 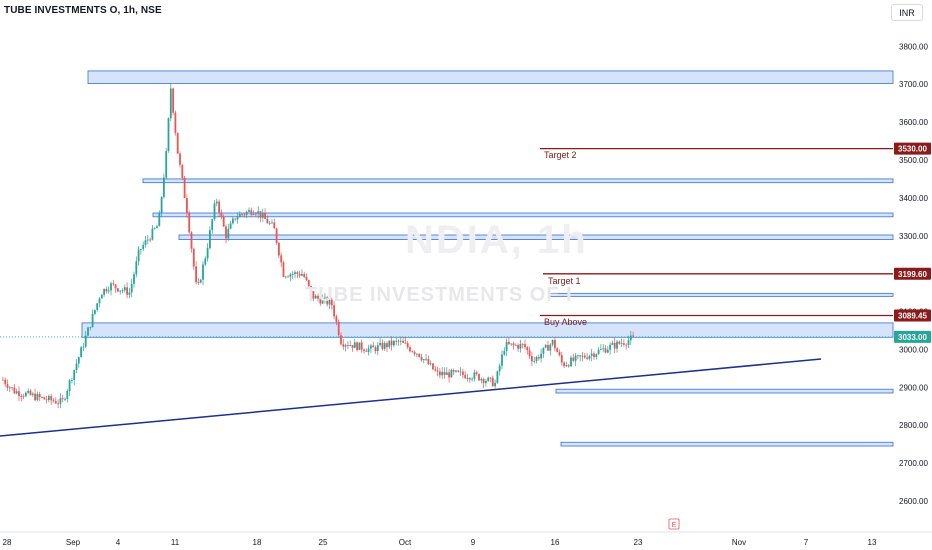 What do you see at coordinates (411, 397) in the screenshot?
I see `trendline-layer` at bounding box center [411, 397].